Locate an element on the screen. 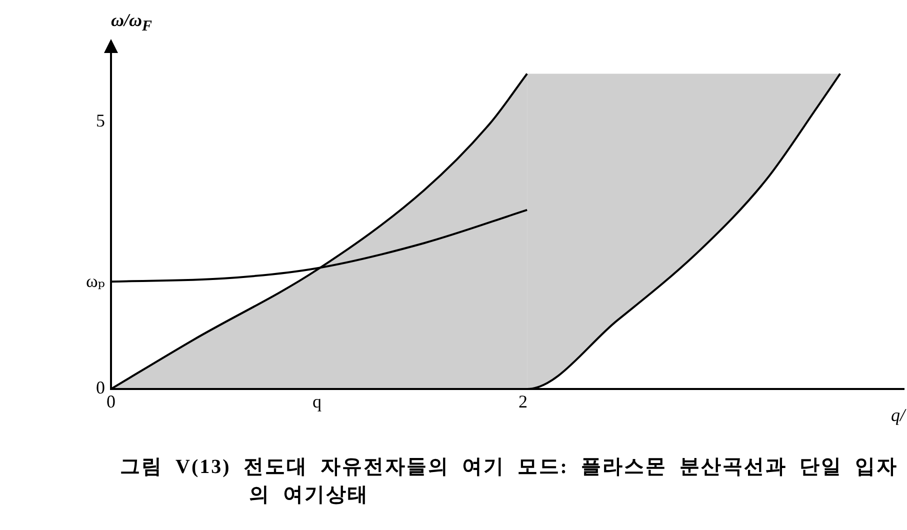 This screenshot has height=530, width=907. y-tick-label: 0 is located at coordinates (100, 388).